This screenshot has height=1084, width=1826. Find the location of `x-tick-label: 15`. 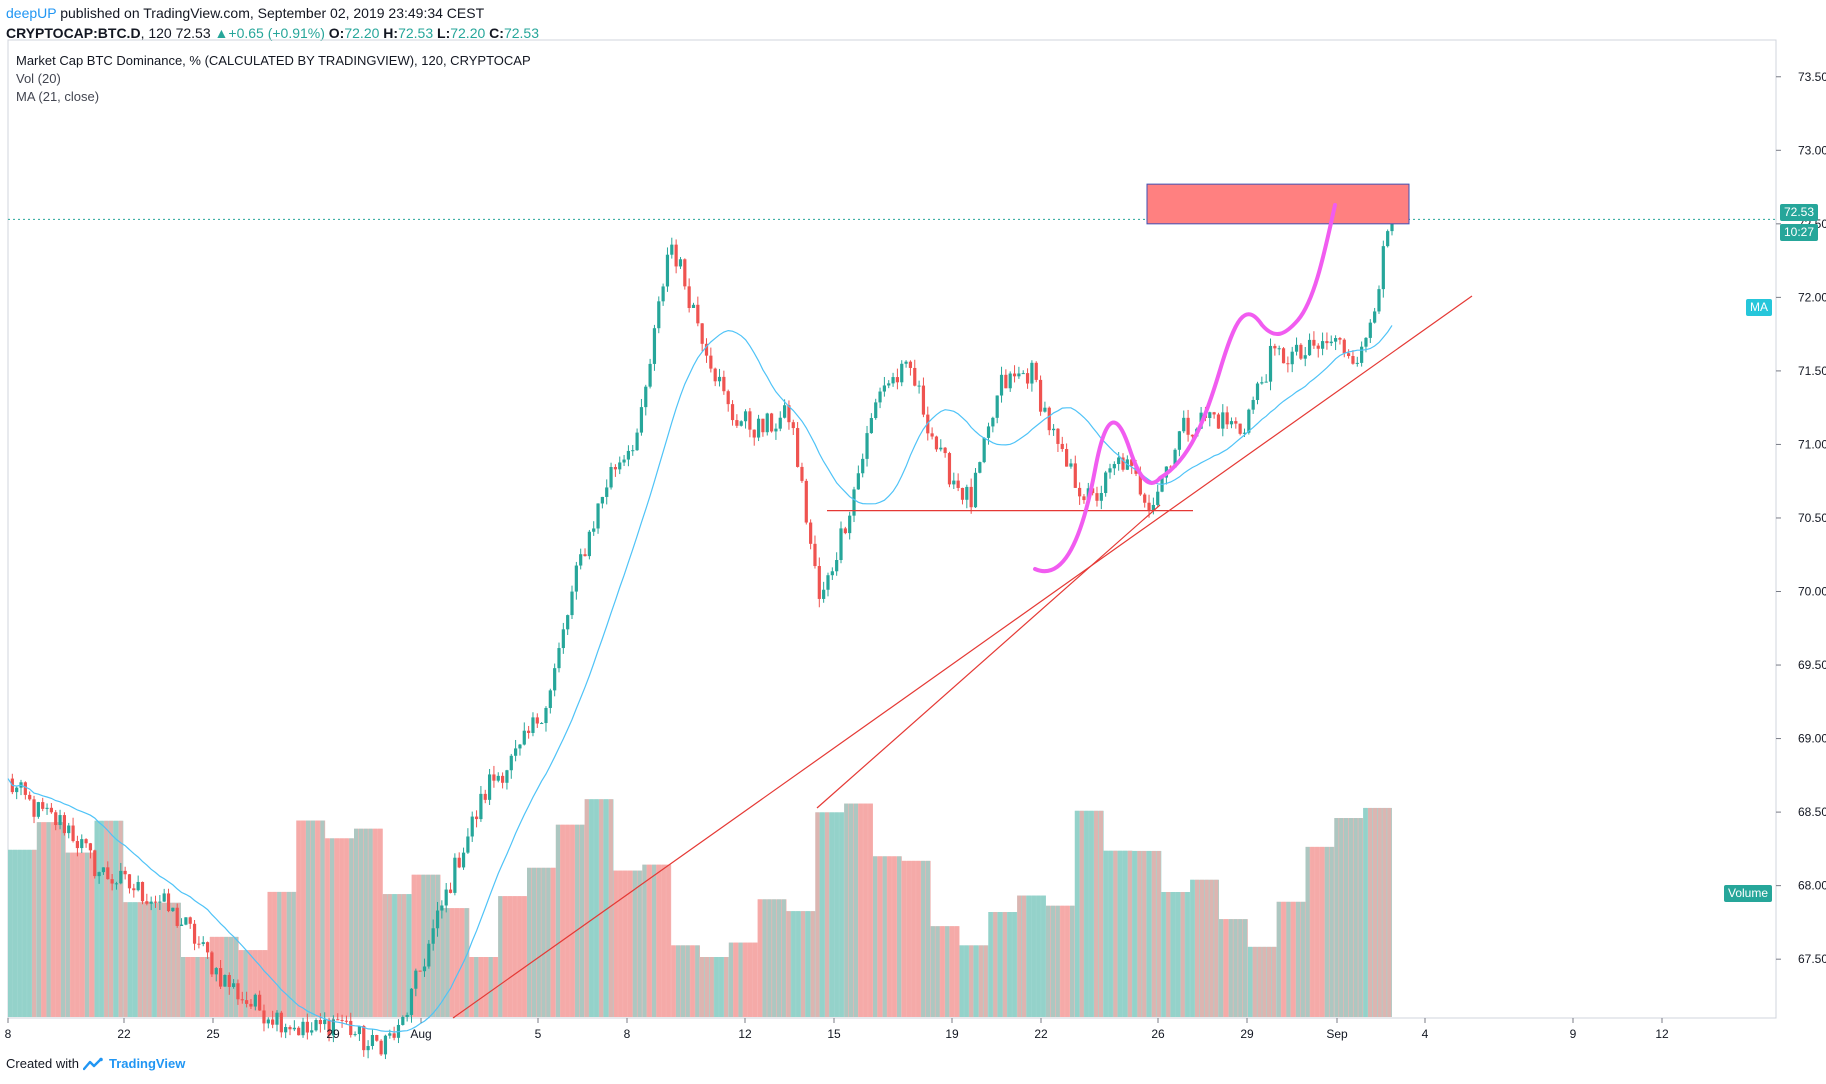

x-tick-label: 15 is located at coordinates (834, 1034).